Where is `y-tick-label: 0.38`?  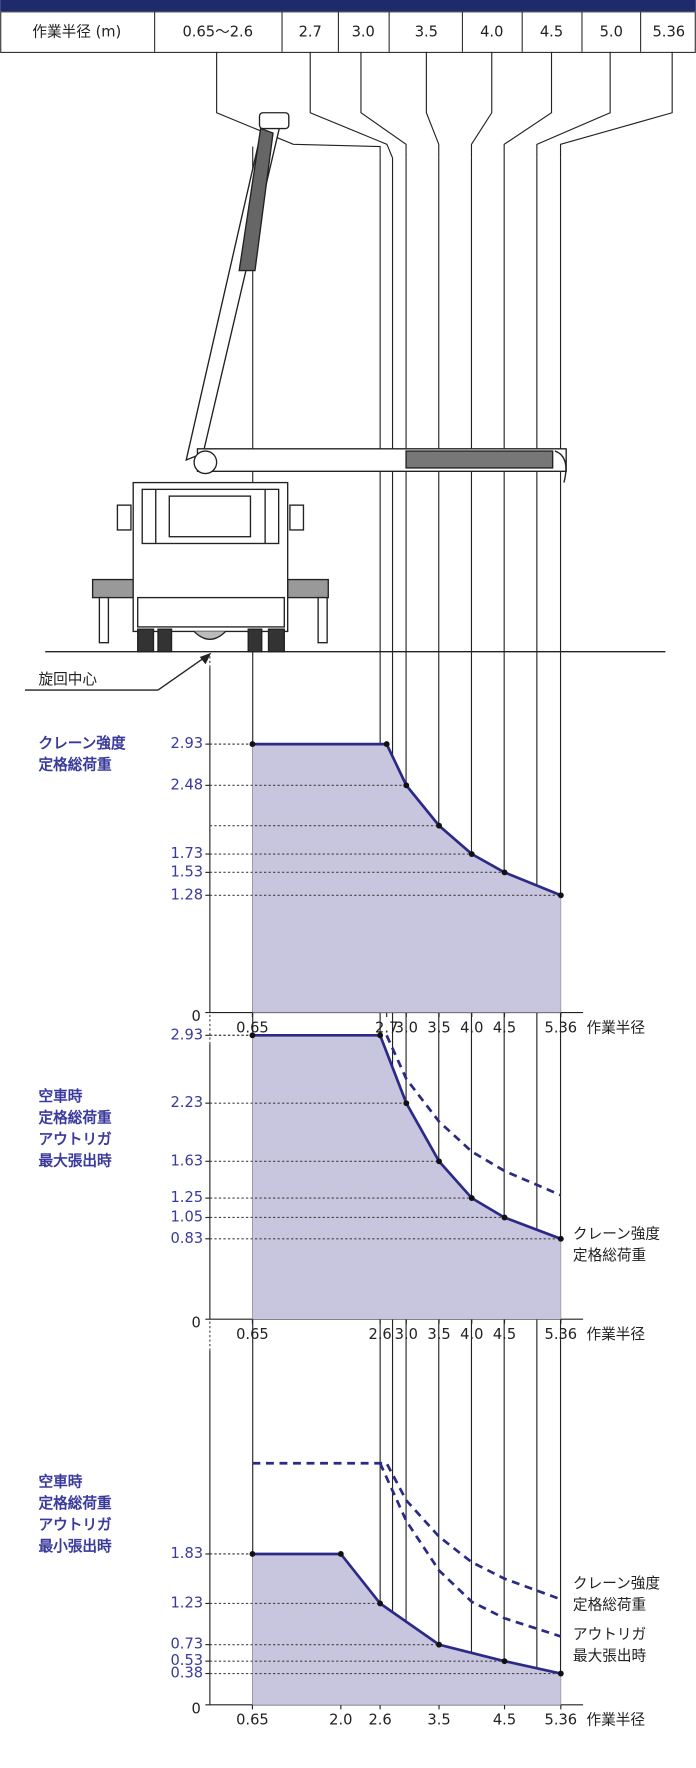 y-tick-label: 0.38 is located at coordinates (187, 1673).